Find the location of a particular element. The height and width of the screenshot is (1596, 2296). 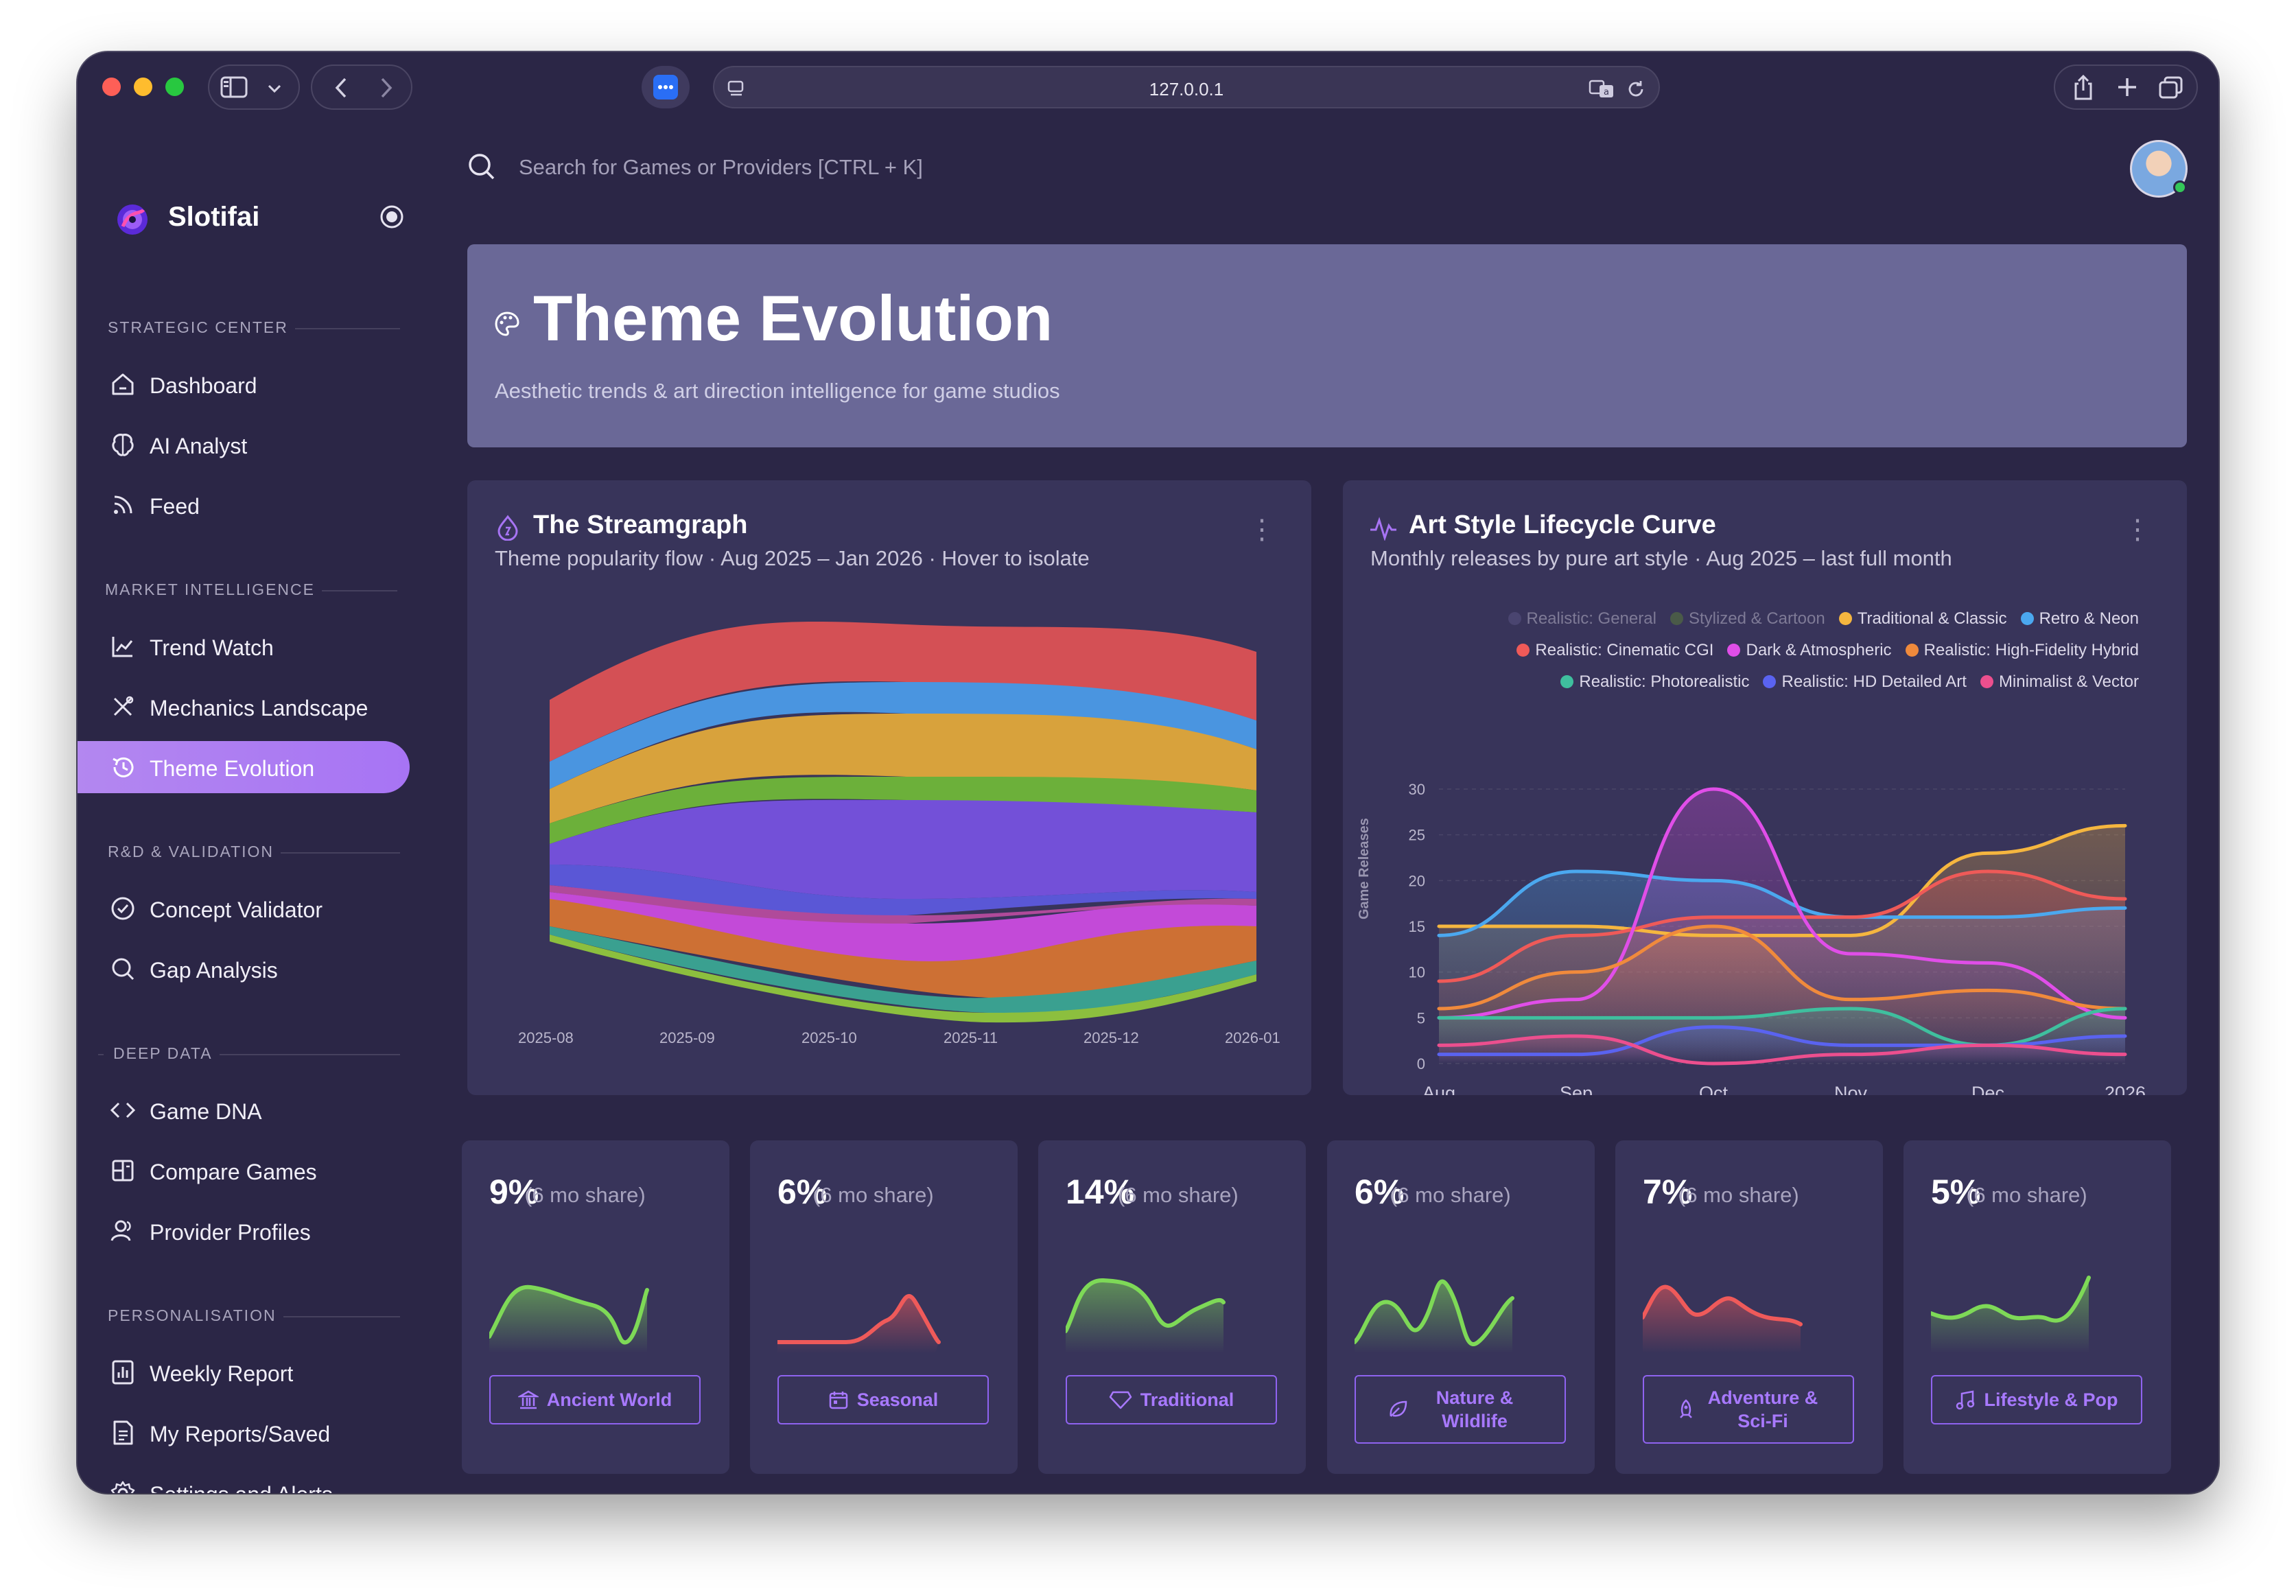

theme-filter-button: Nature & Wildlife is located at coordinates (1460, 1409).